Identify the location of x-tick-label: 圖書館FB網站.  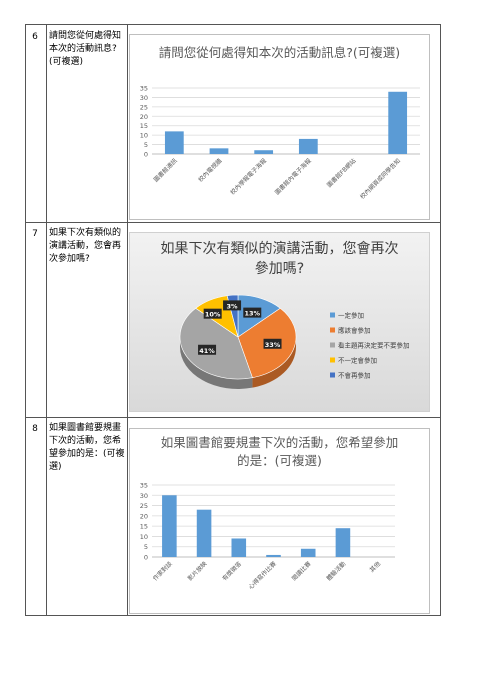
(341, 173).